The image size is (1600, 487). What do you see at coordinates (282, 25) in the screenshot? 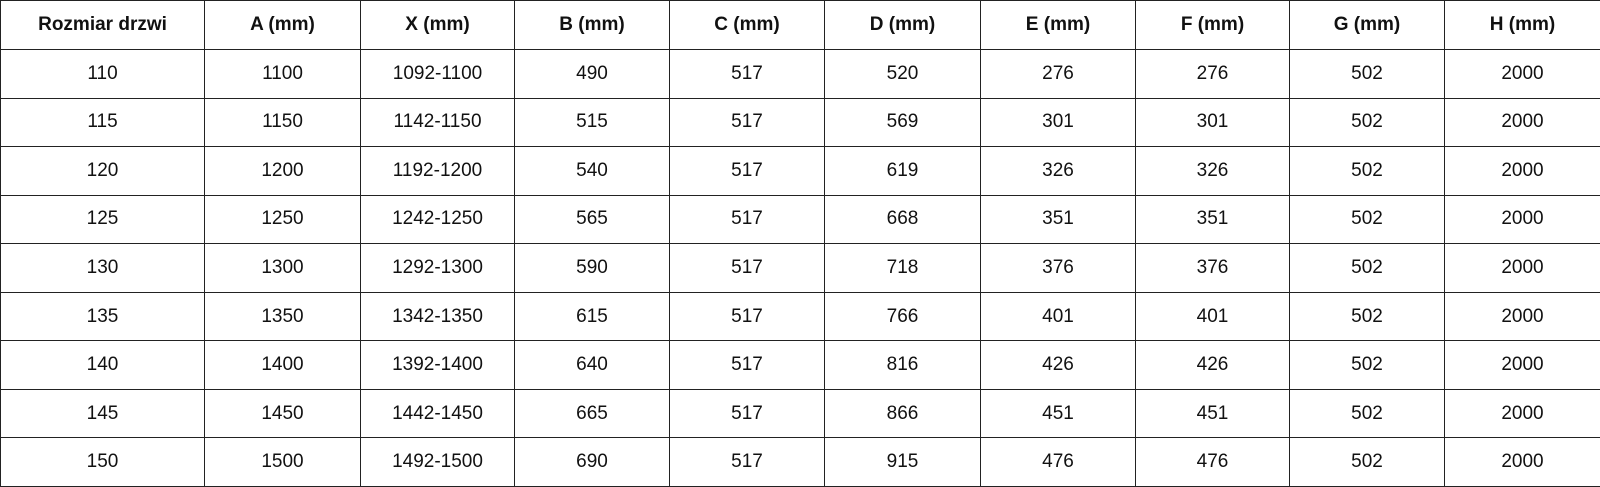
I see `column-header: A (mm)` at bounding box center [282, 25].